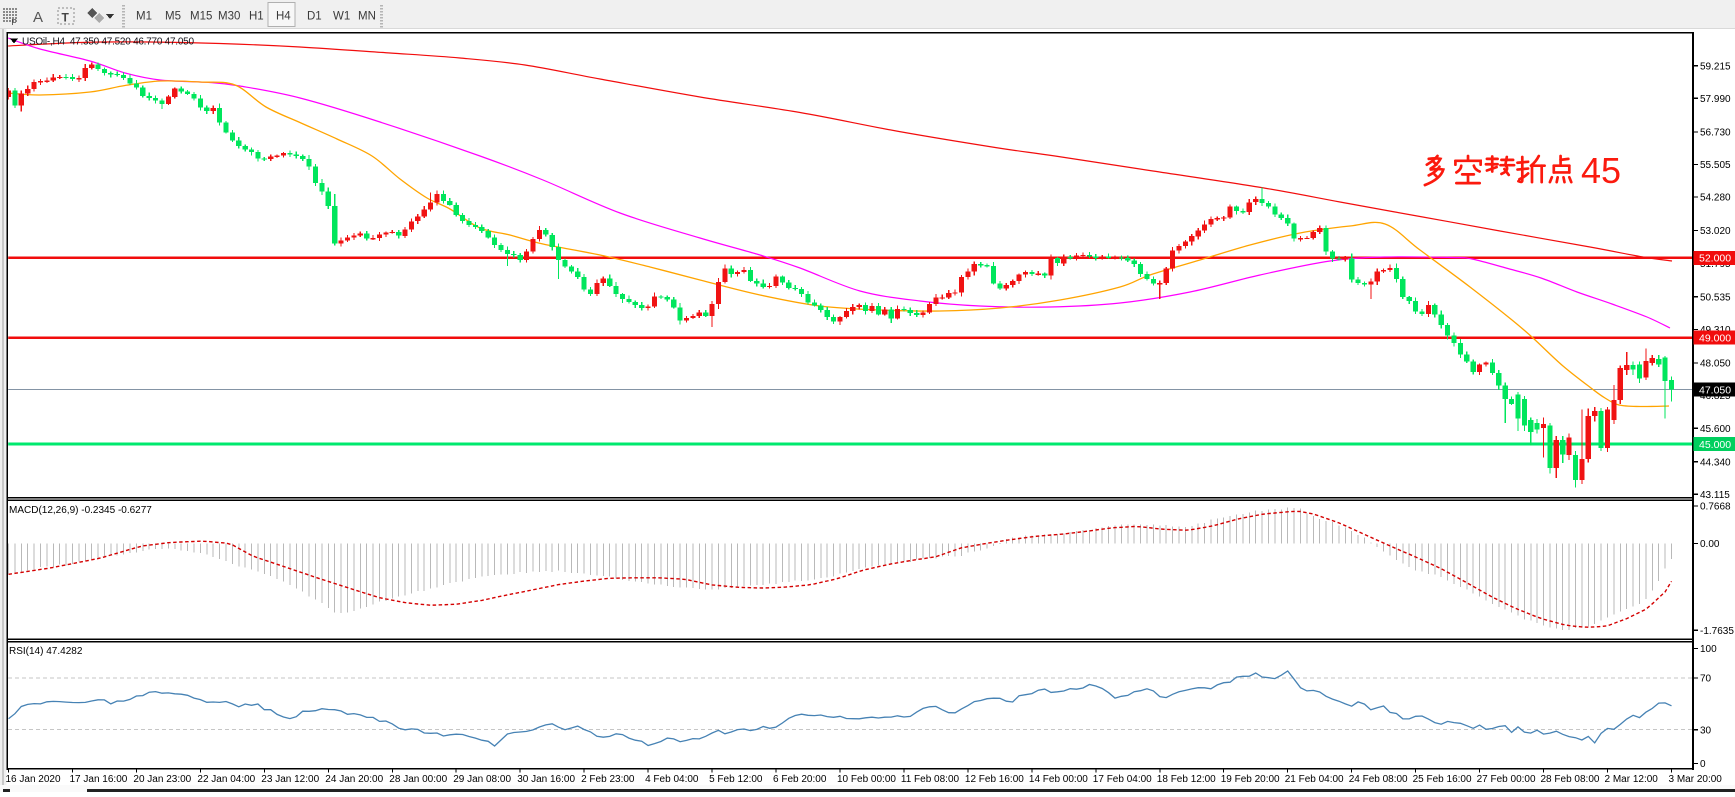 This screenshot has height=797, width=1735. I want to click on svg-text: 44.340, so click(1715, 462).